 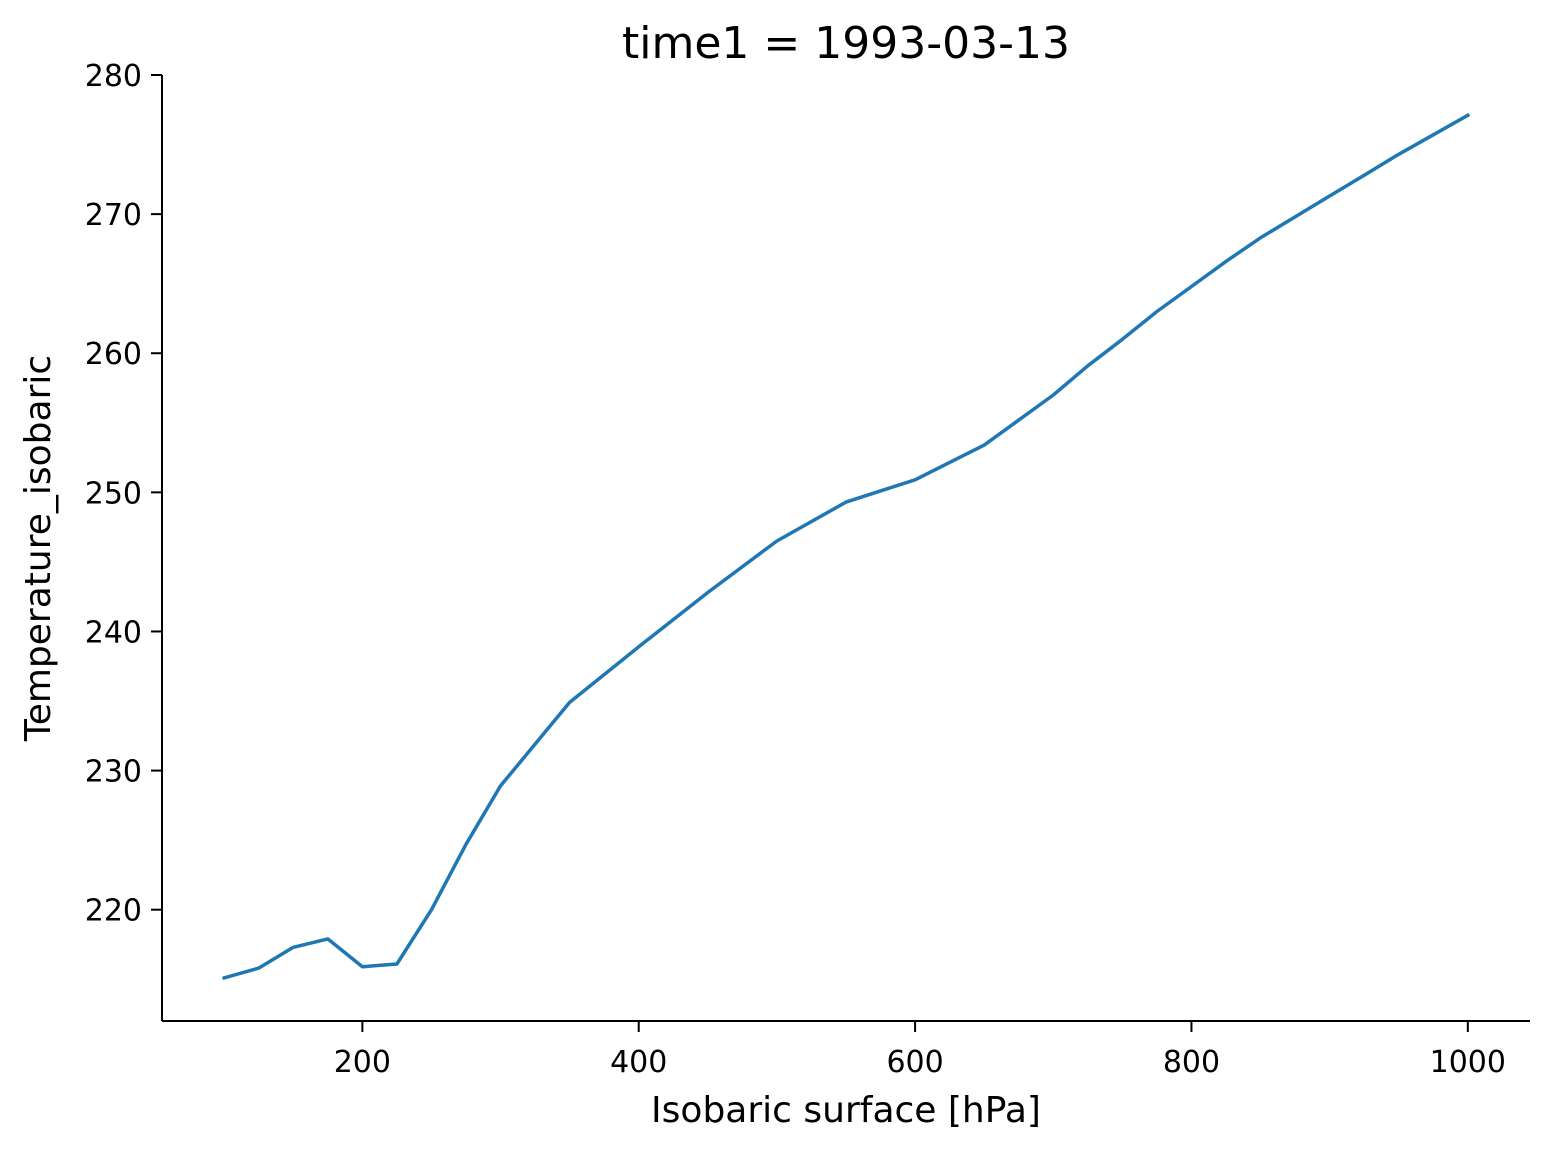 What do you see at coordinates (1191, 1062) in the screenshot?
I see `x-tick-label: 800` at bounding box center [1191, 1062].